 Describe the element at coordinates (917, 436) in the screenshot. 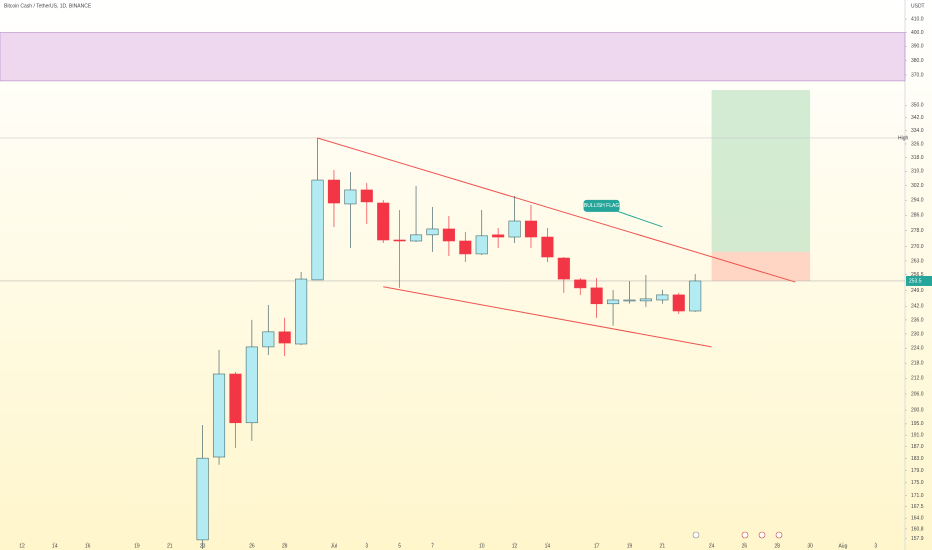

I see `y-tick-label: 191.0` at that location.